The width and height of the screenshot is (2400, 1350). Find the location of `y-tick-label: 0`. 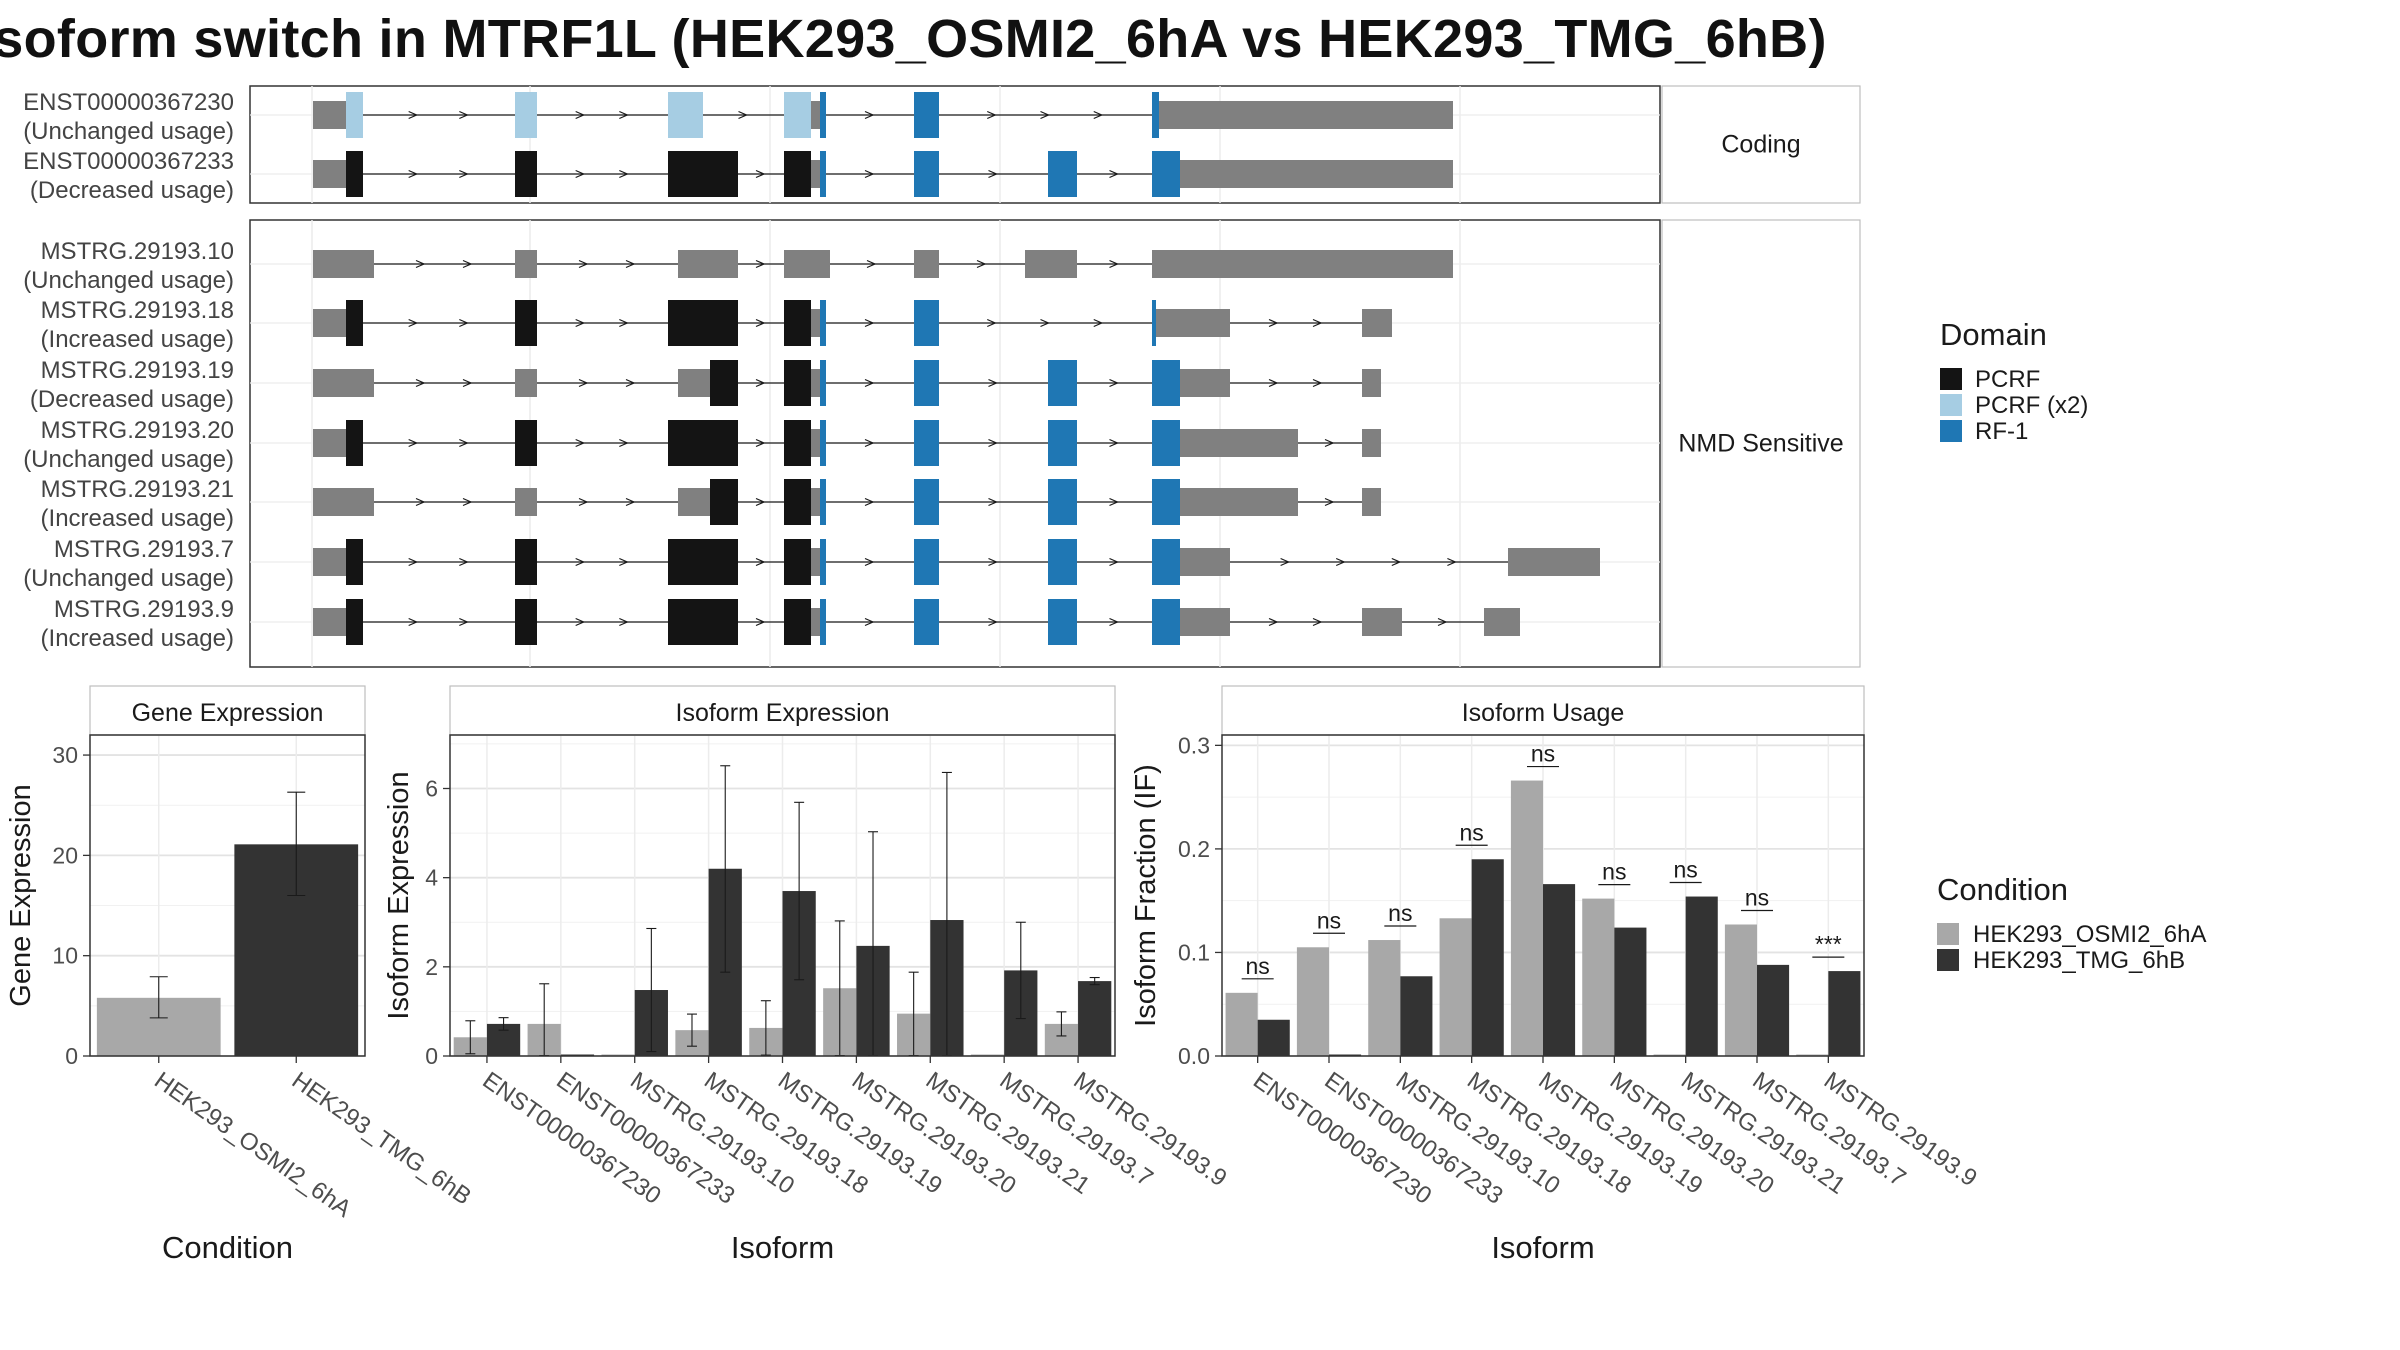

y-tick-label: 0 is located at coordinates (431, 1056).